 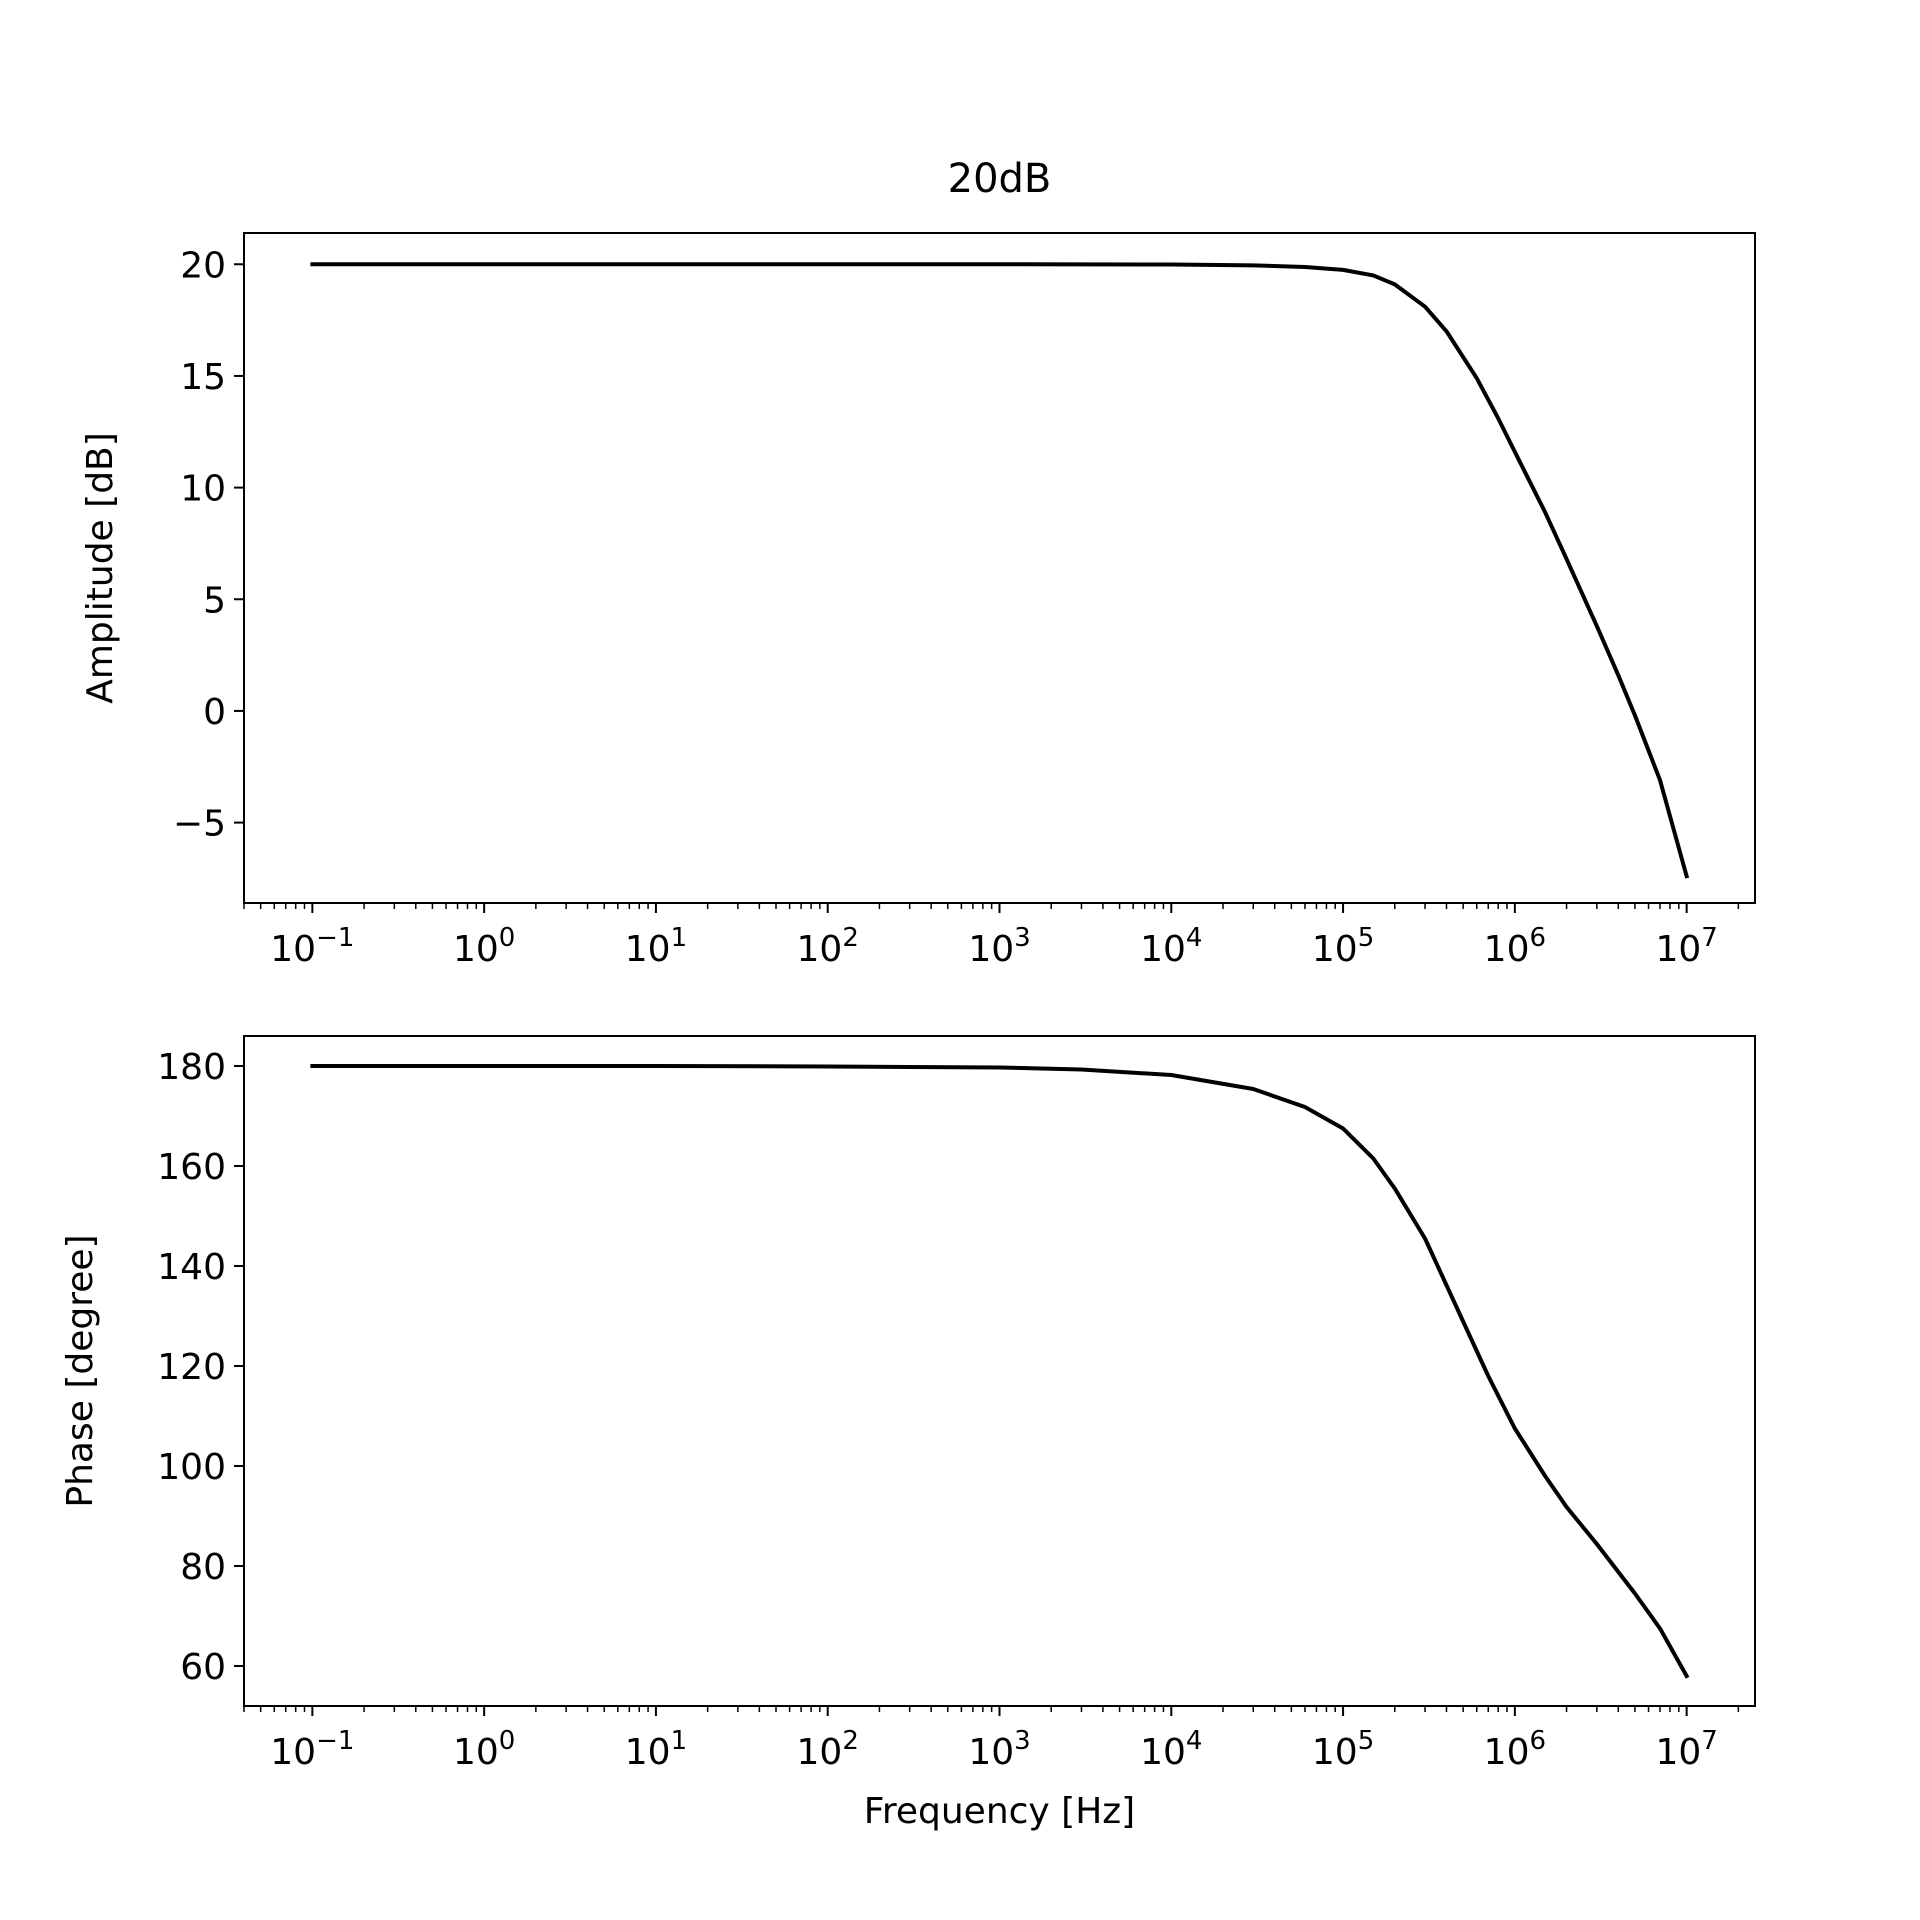 I want to click on amplitude-y-tick-label: 20, so click(x=203, y=265).